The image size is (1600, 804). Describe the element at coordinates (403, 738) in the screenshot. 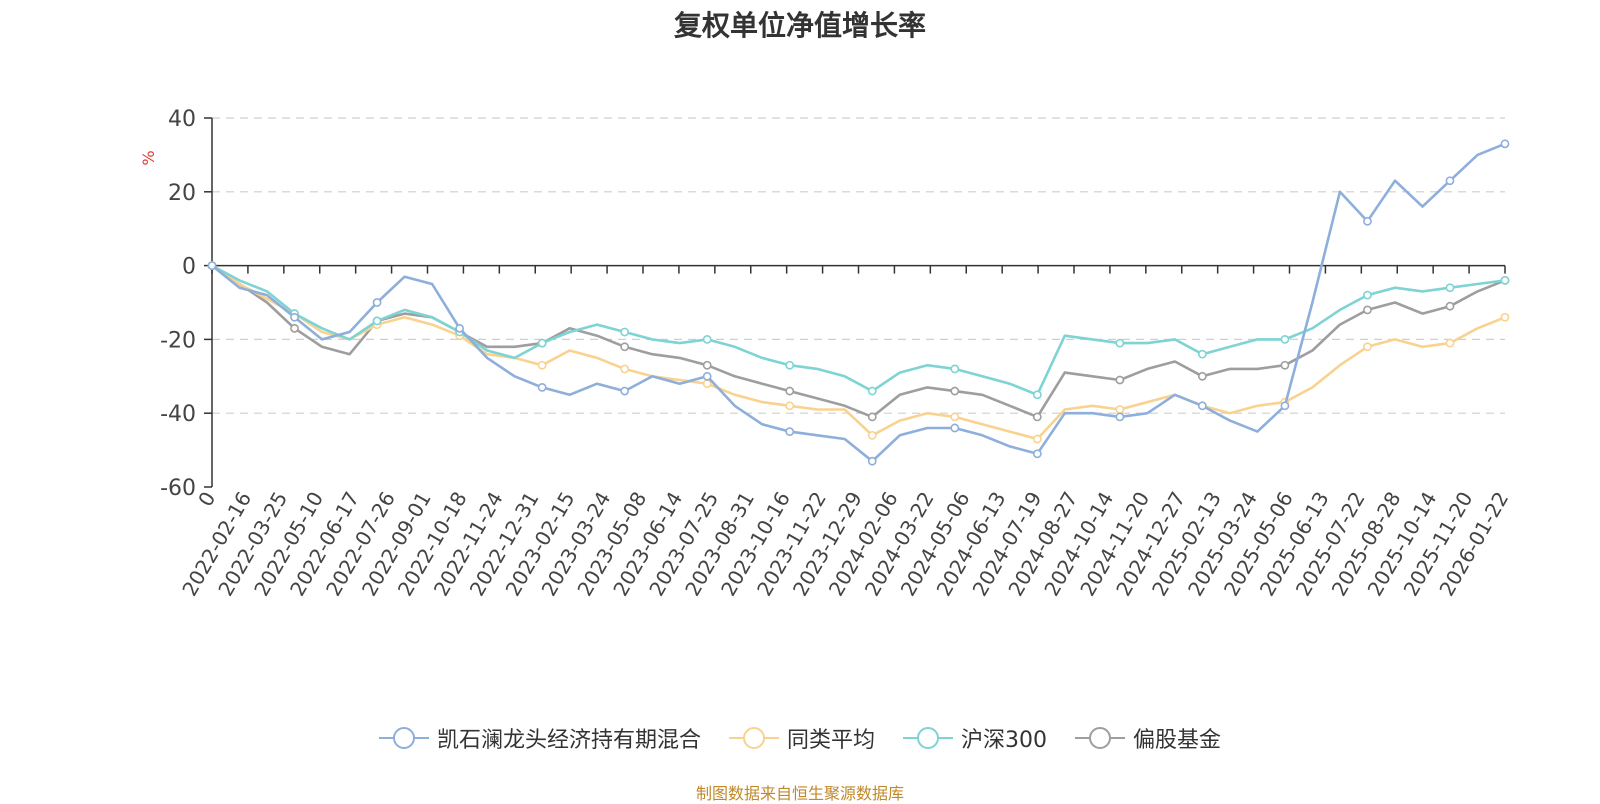

I see `legend-swatch-fund` at that location.